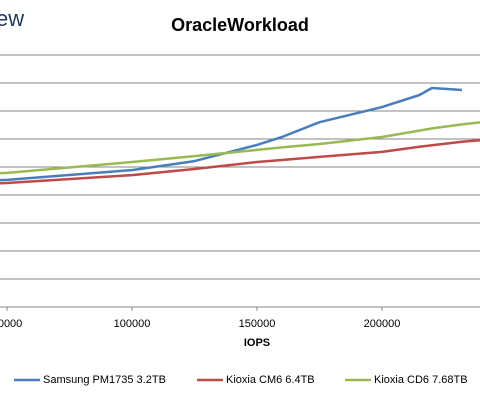 The width and height of the screenshot is (480, 401). What do you see at coordinates (132, 324) in the screenshot?
I see `x-tick-label: 100000` at bounding box center [132, 324].